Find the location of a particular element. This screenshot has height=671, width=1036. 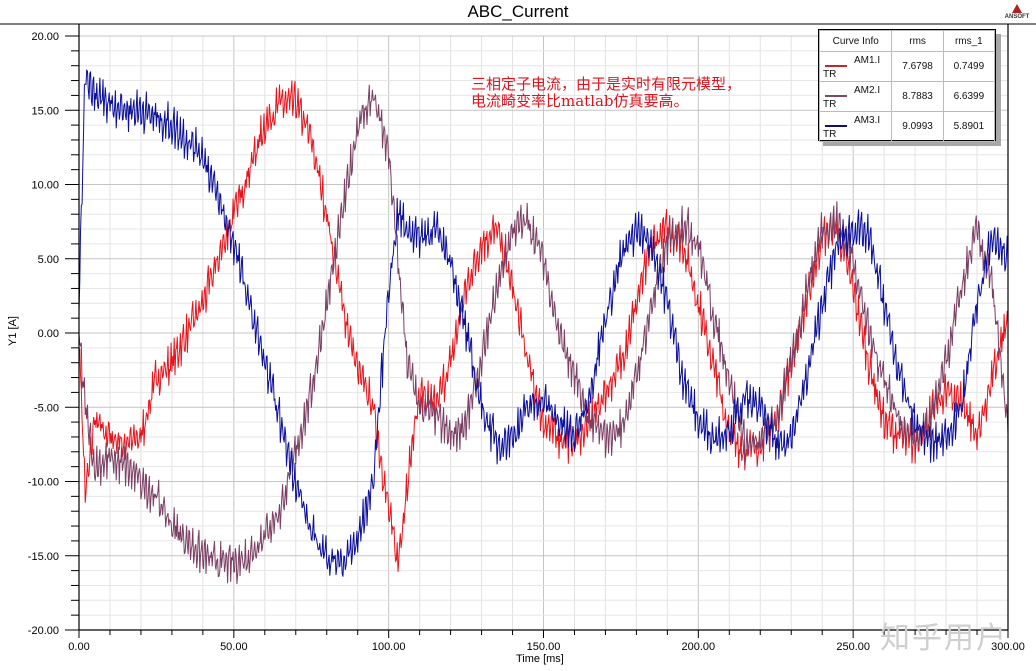

rms1-value: 0.7499 is located at coordinates (969, 66).